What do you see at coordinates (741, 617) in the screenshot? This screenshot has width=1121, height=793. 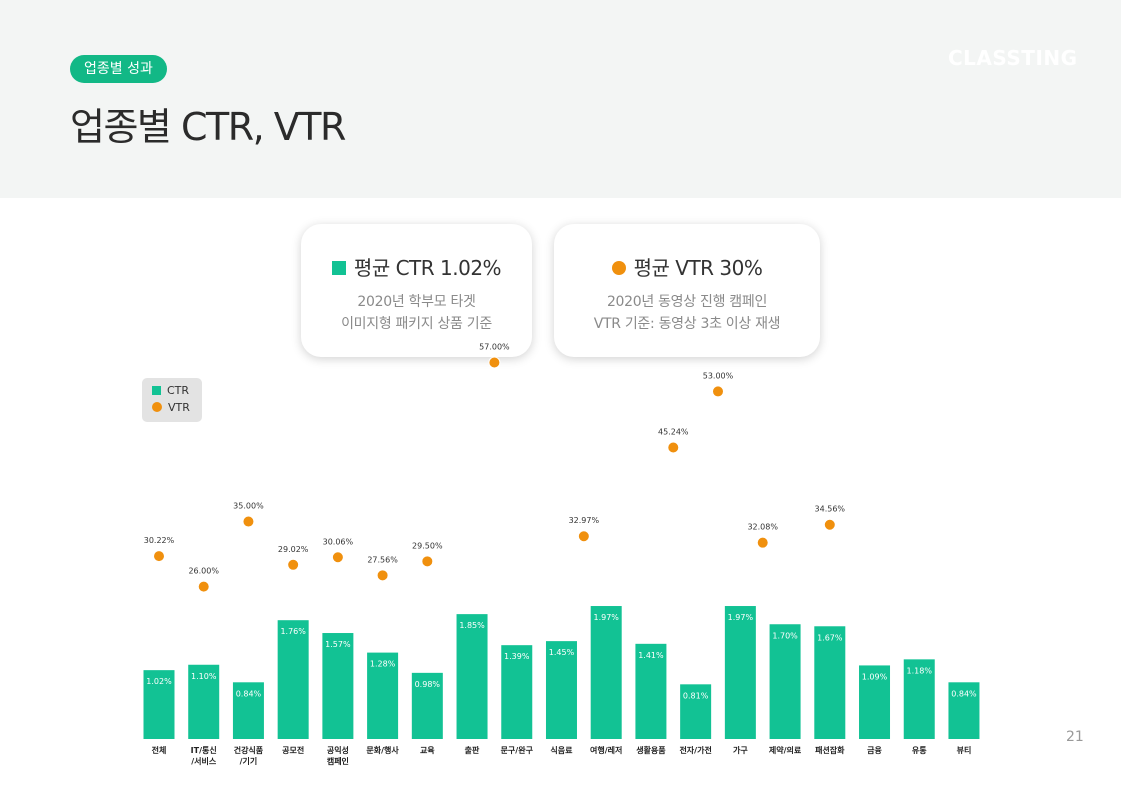 I see `ctr-value-label: 1.97%` at bounding box center [741, 617].